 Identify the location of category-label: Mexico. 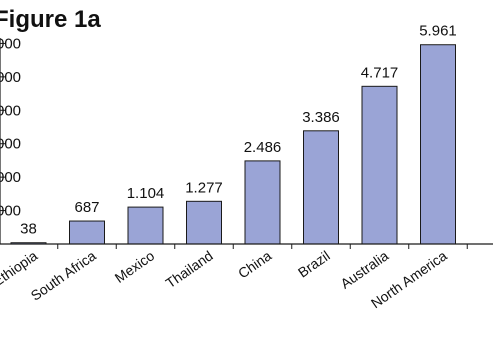
(135, 266).